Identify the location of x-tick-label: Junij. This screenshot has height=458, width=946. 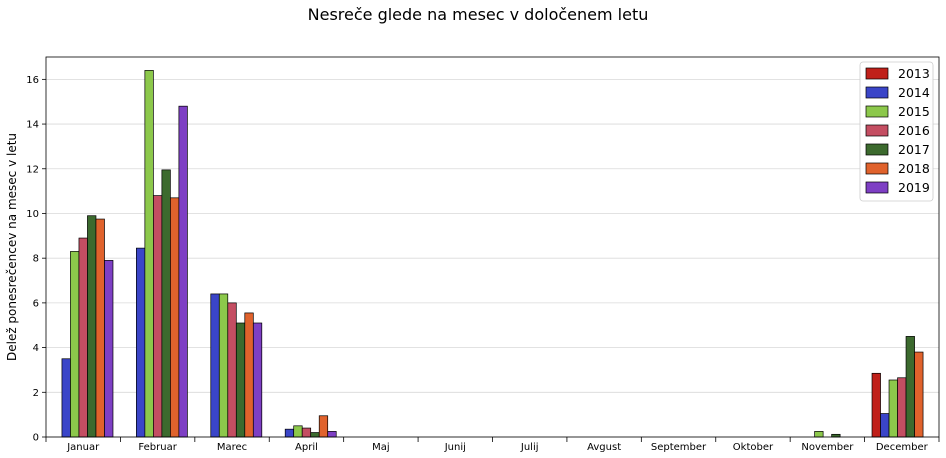
(455, 447).